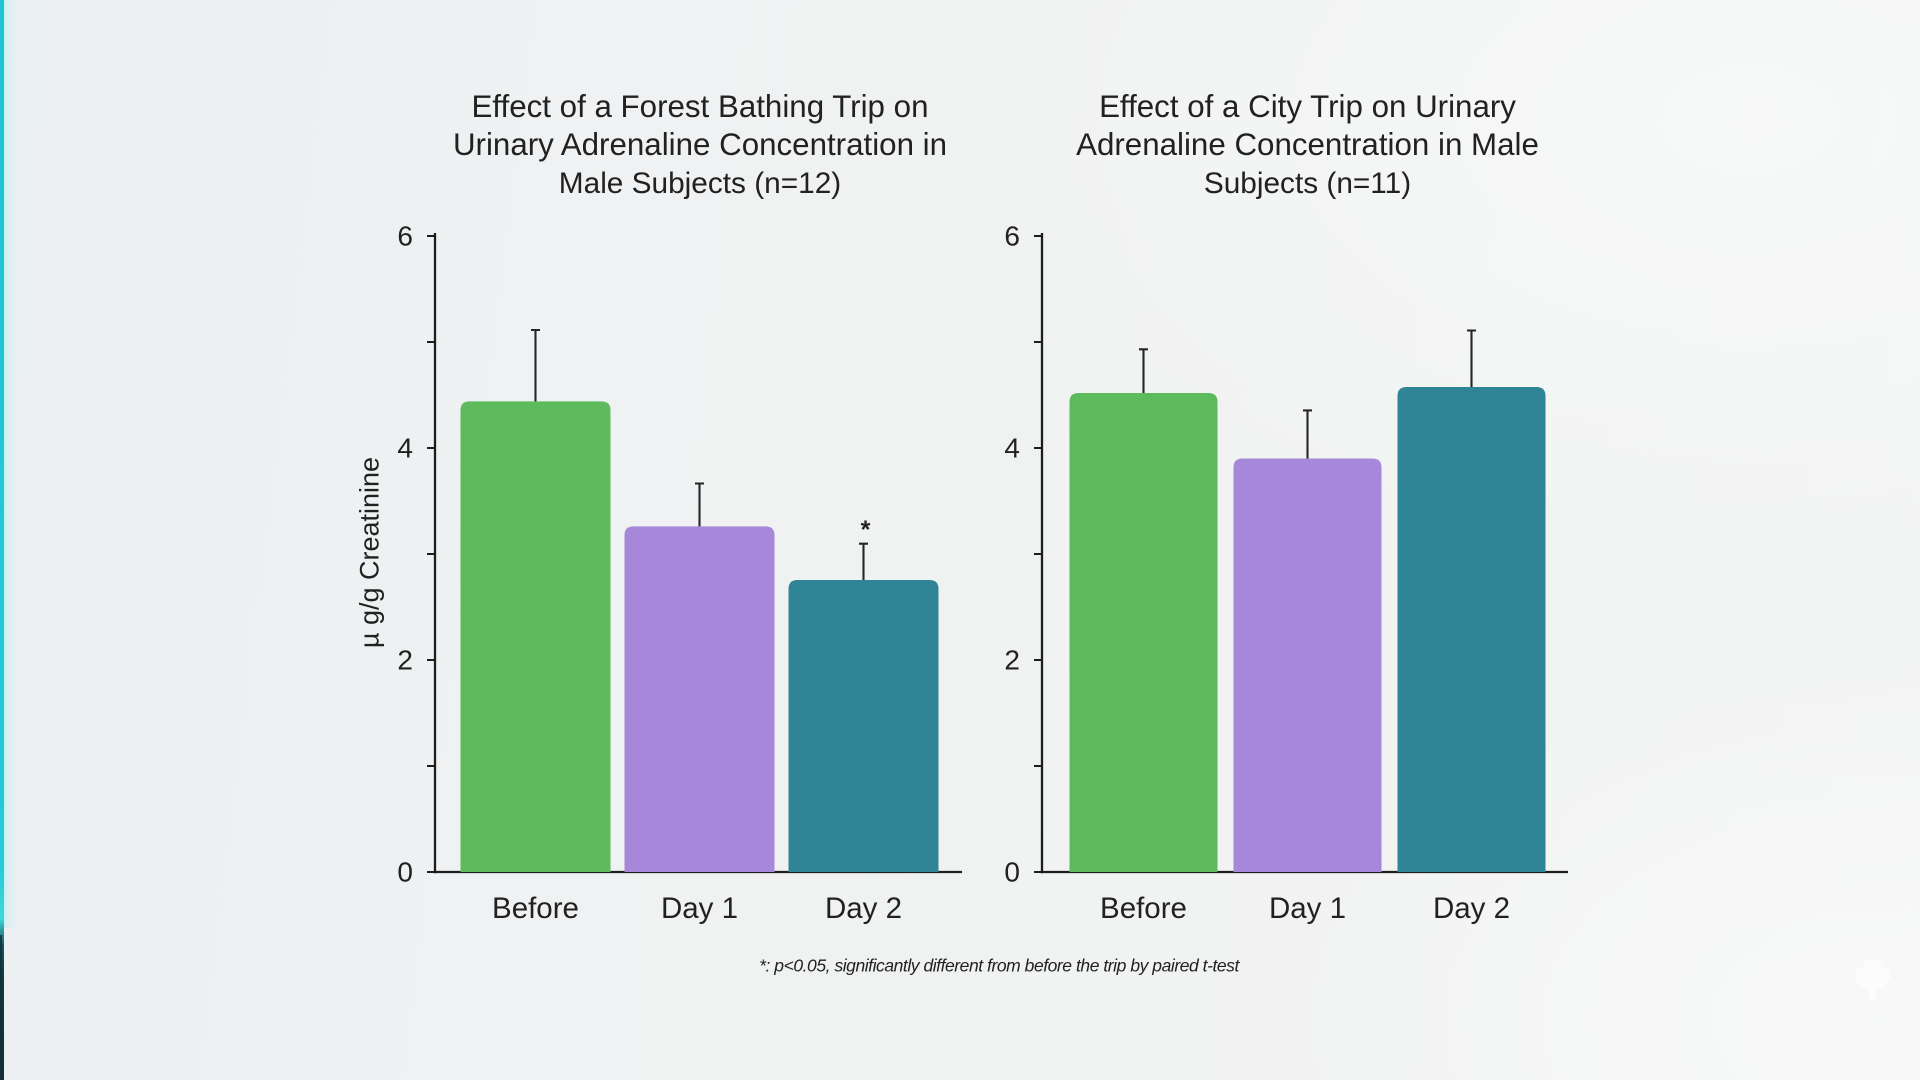 This screenshot has height=1080, width=1920. Describe the element at coordinates (1307, 106) in the screenshot. I see `svg-text:Effect of a City Trip on Urina: Effect of a City Trip on Urinary` at that location.